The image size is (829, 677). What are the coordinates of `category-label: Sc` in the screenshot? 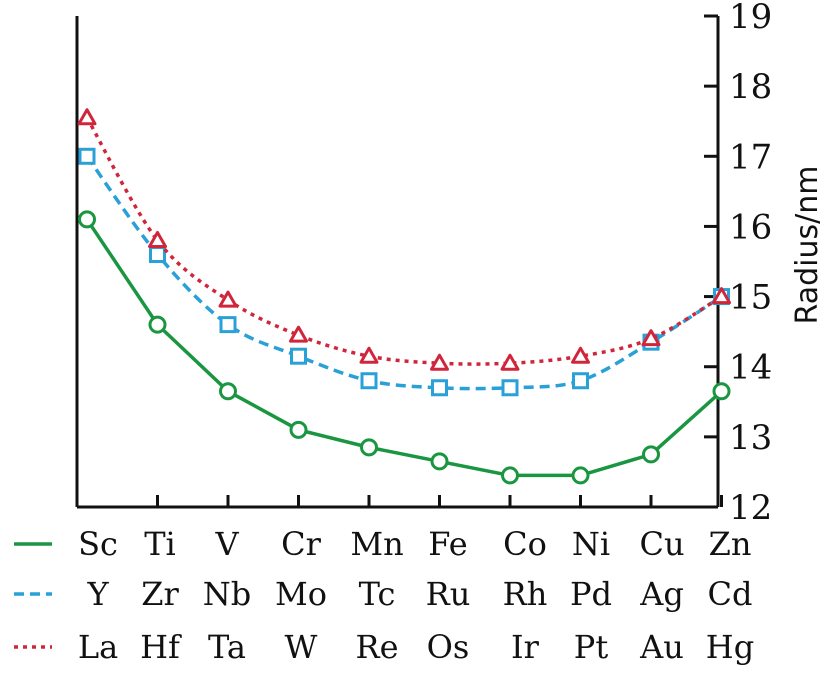 It's located at (98, 544).